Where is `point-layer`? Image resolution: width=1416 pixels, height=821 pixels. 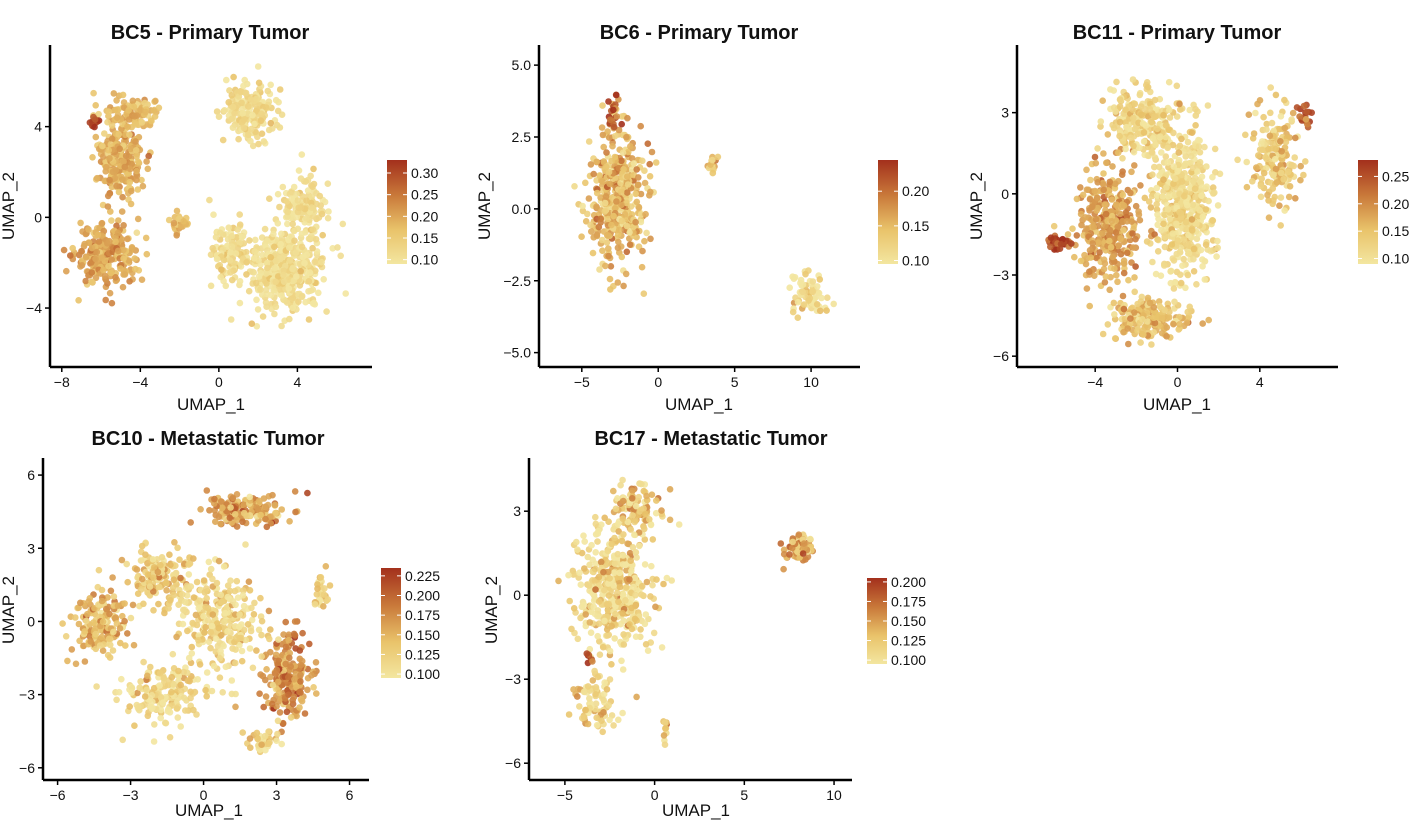
point-layer is located at coordinates (205, 196).